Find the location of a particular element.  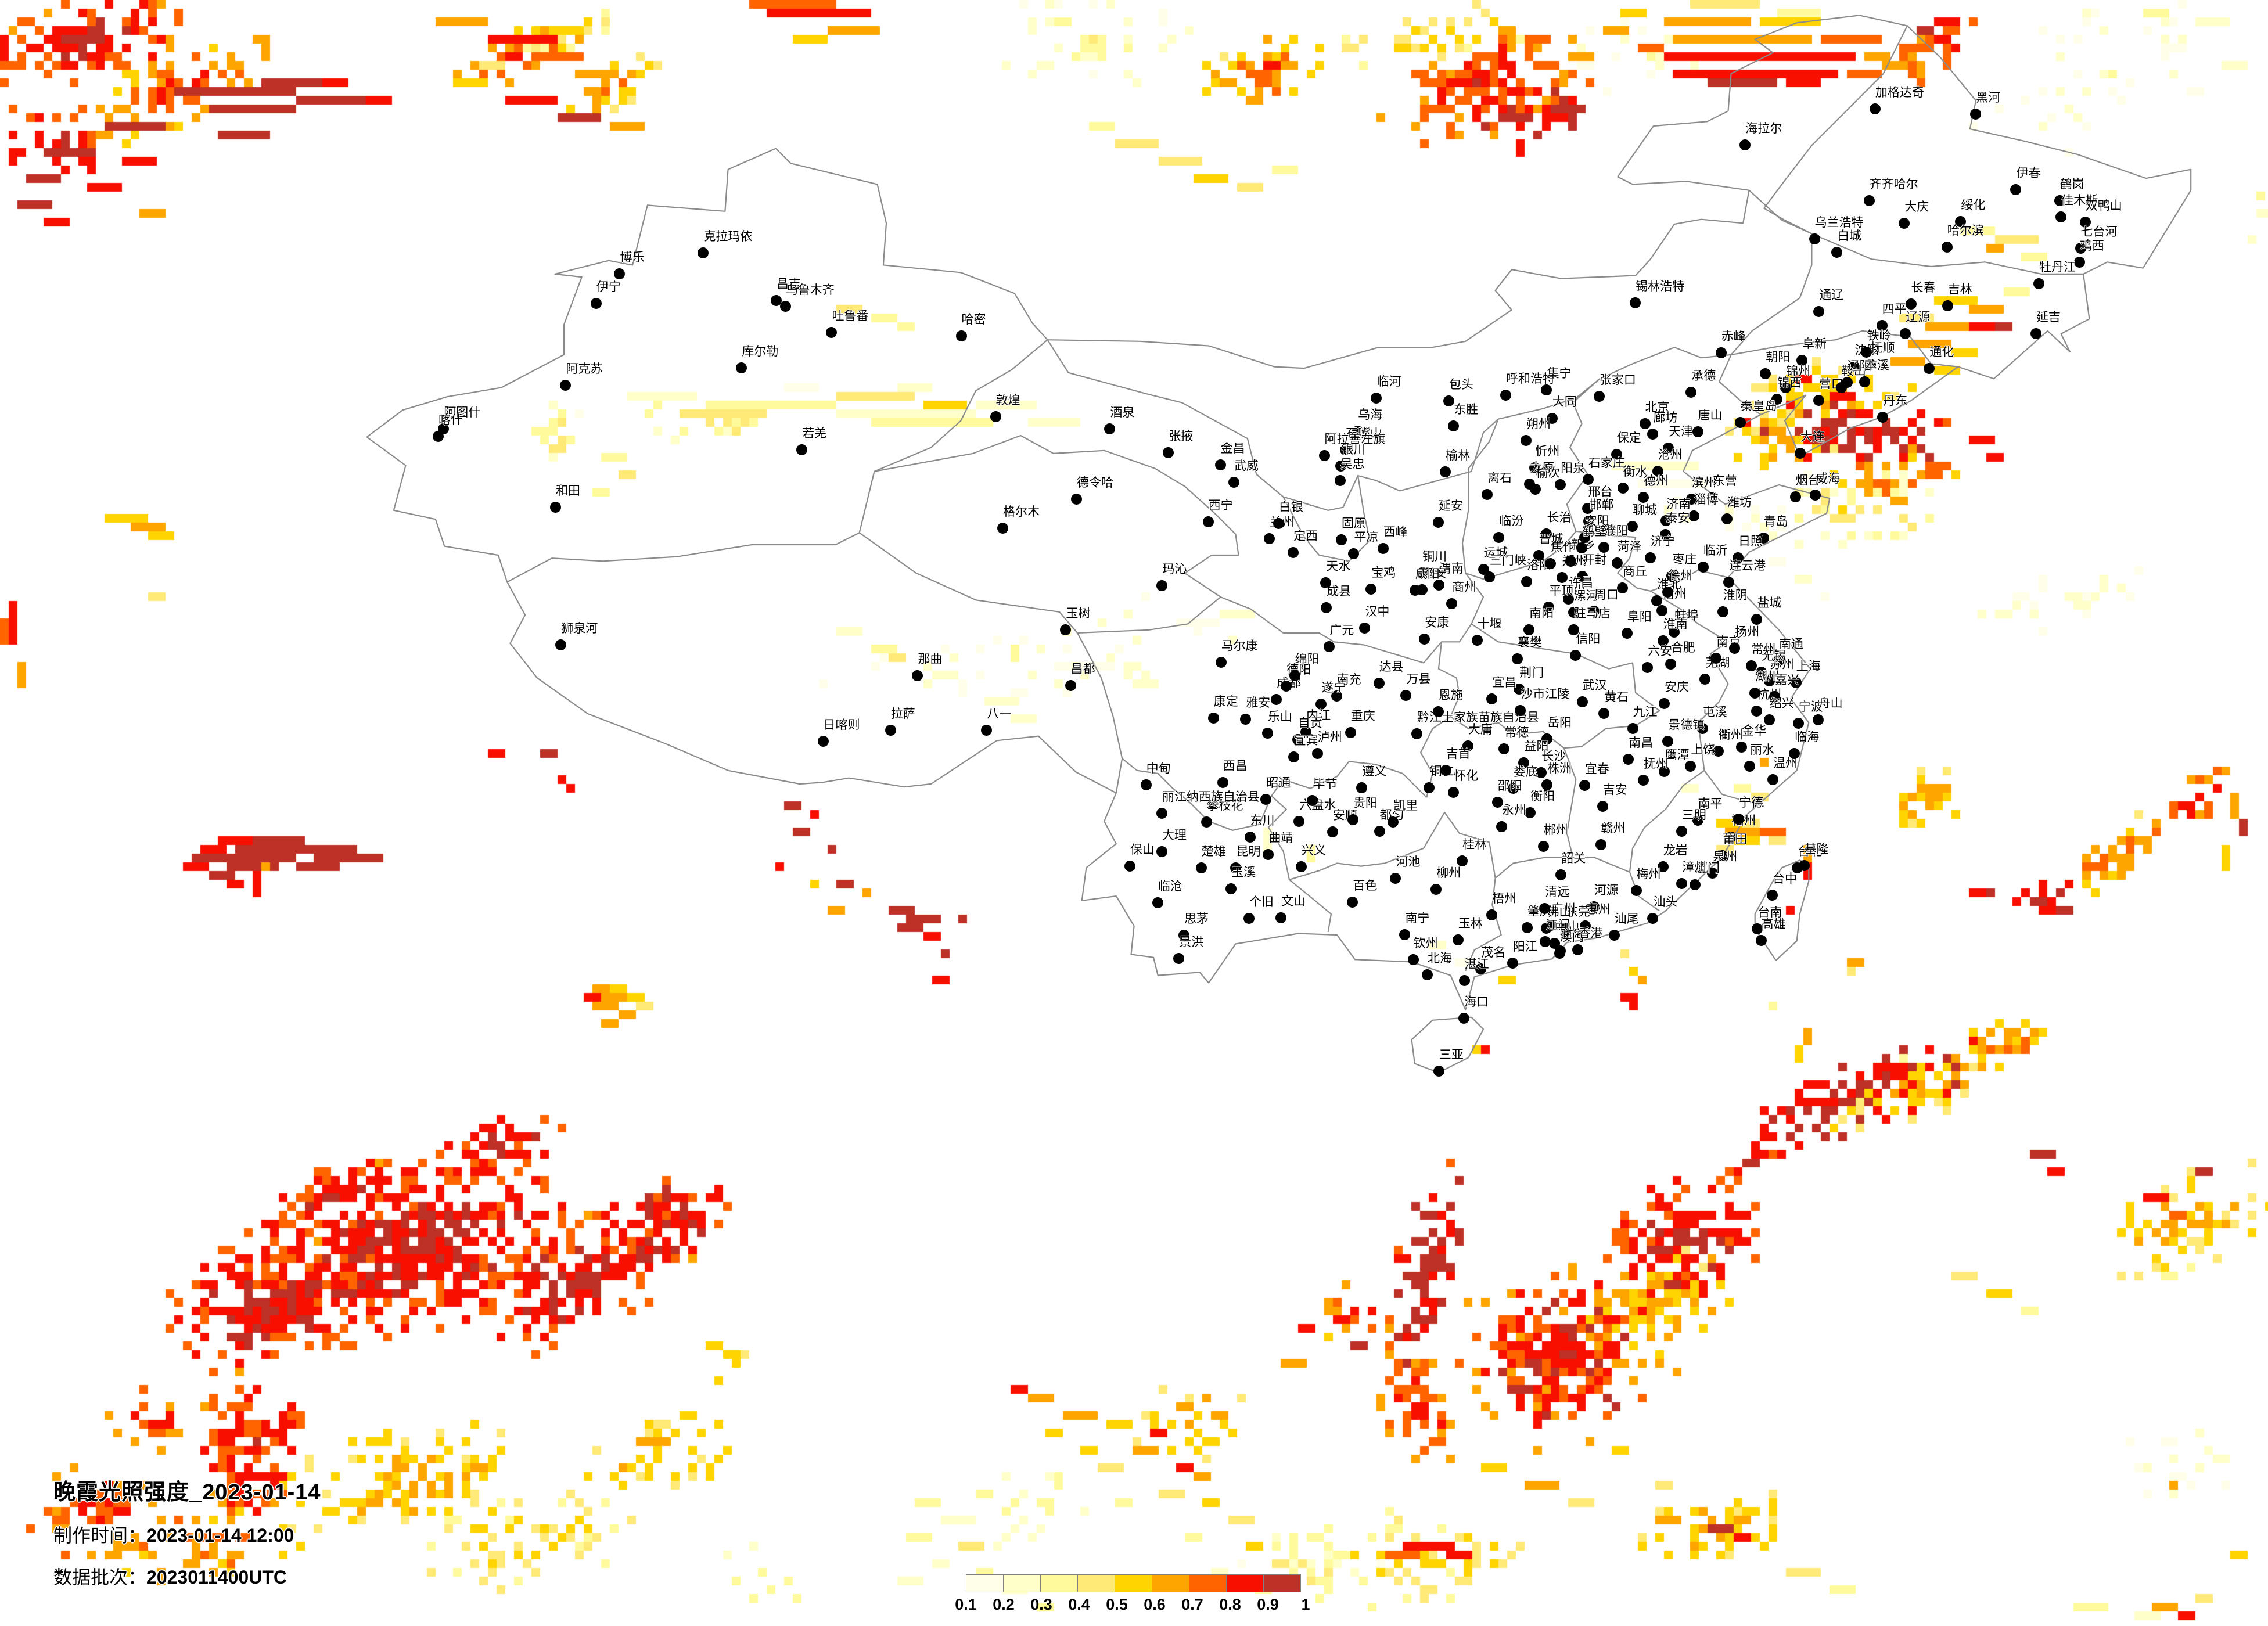

city-label: 衢州 is located at coordinates (1731, 735).